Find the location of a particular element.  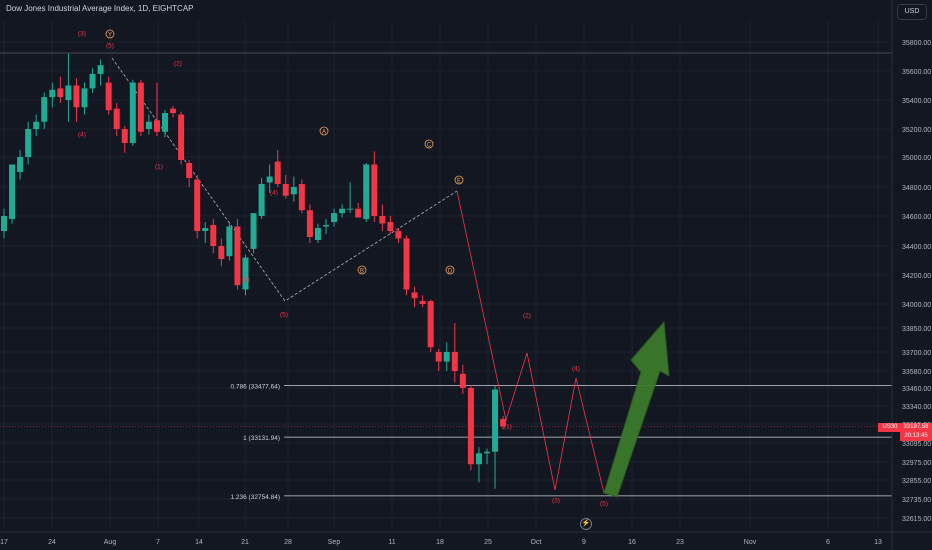

last-price-tag: 33197.58 20:13:45 is located at coordinates (916, 432).